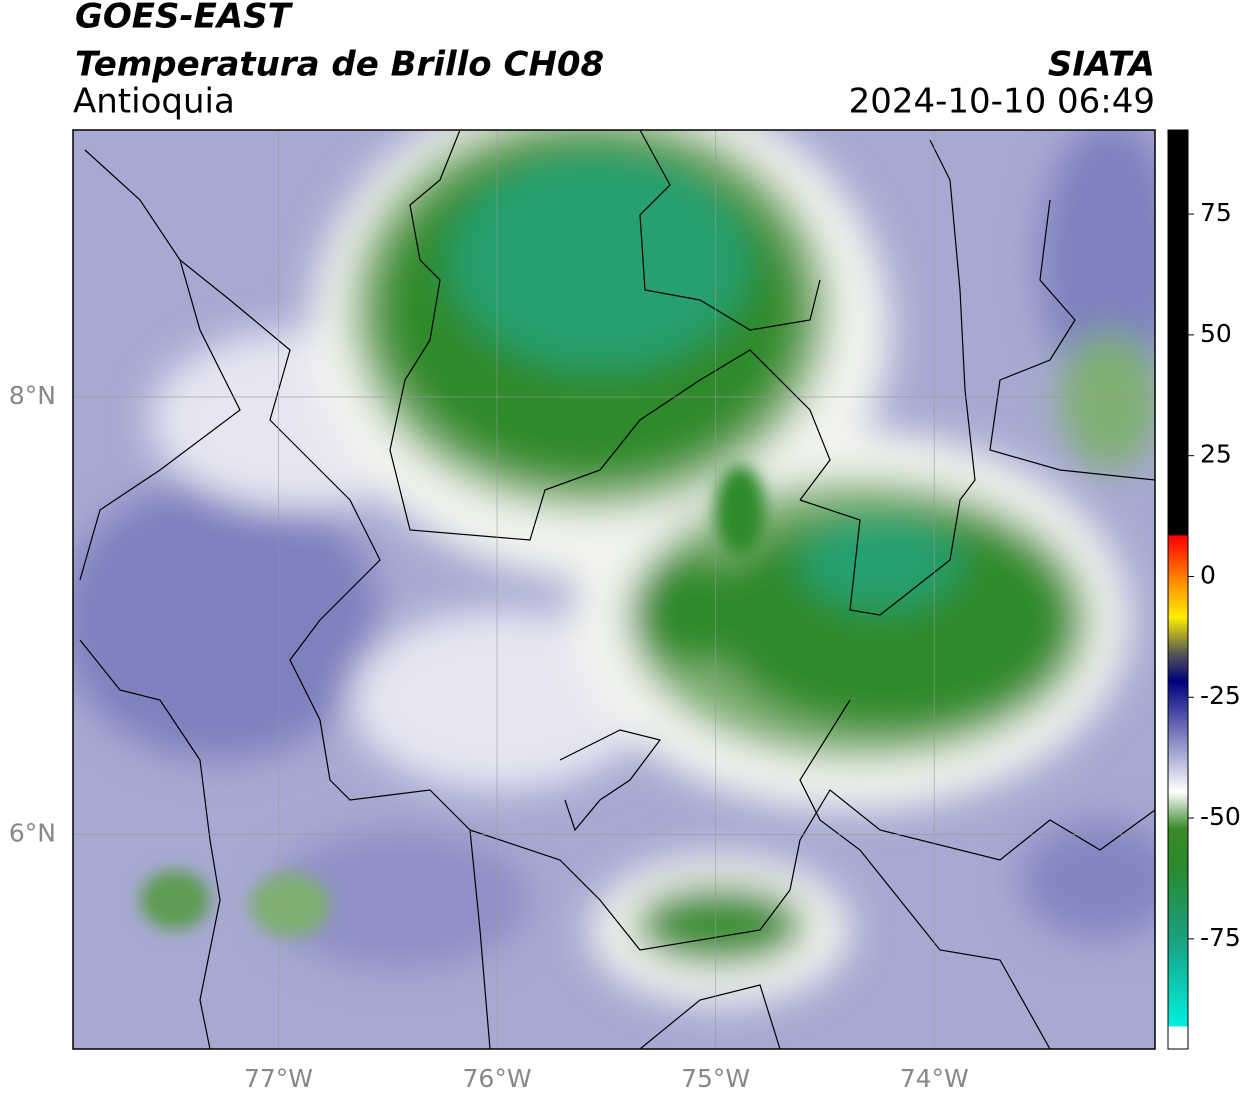  What do you see at coordinates (1002, 102) in the screenshot?
I see `datetime: 2024-10-10 06:49` at bounding box center [1002, 102].